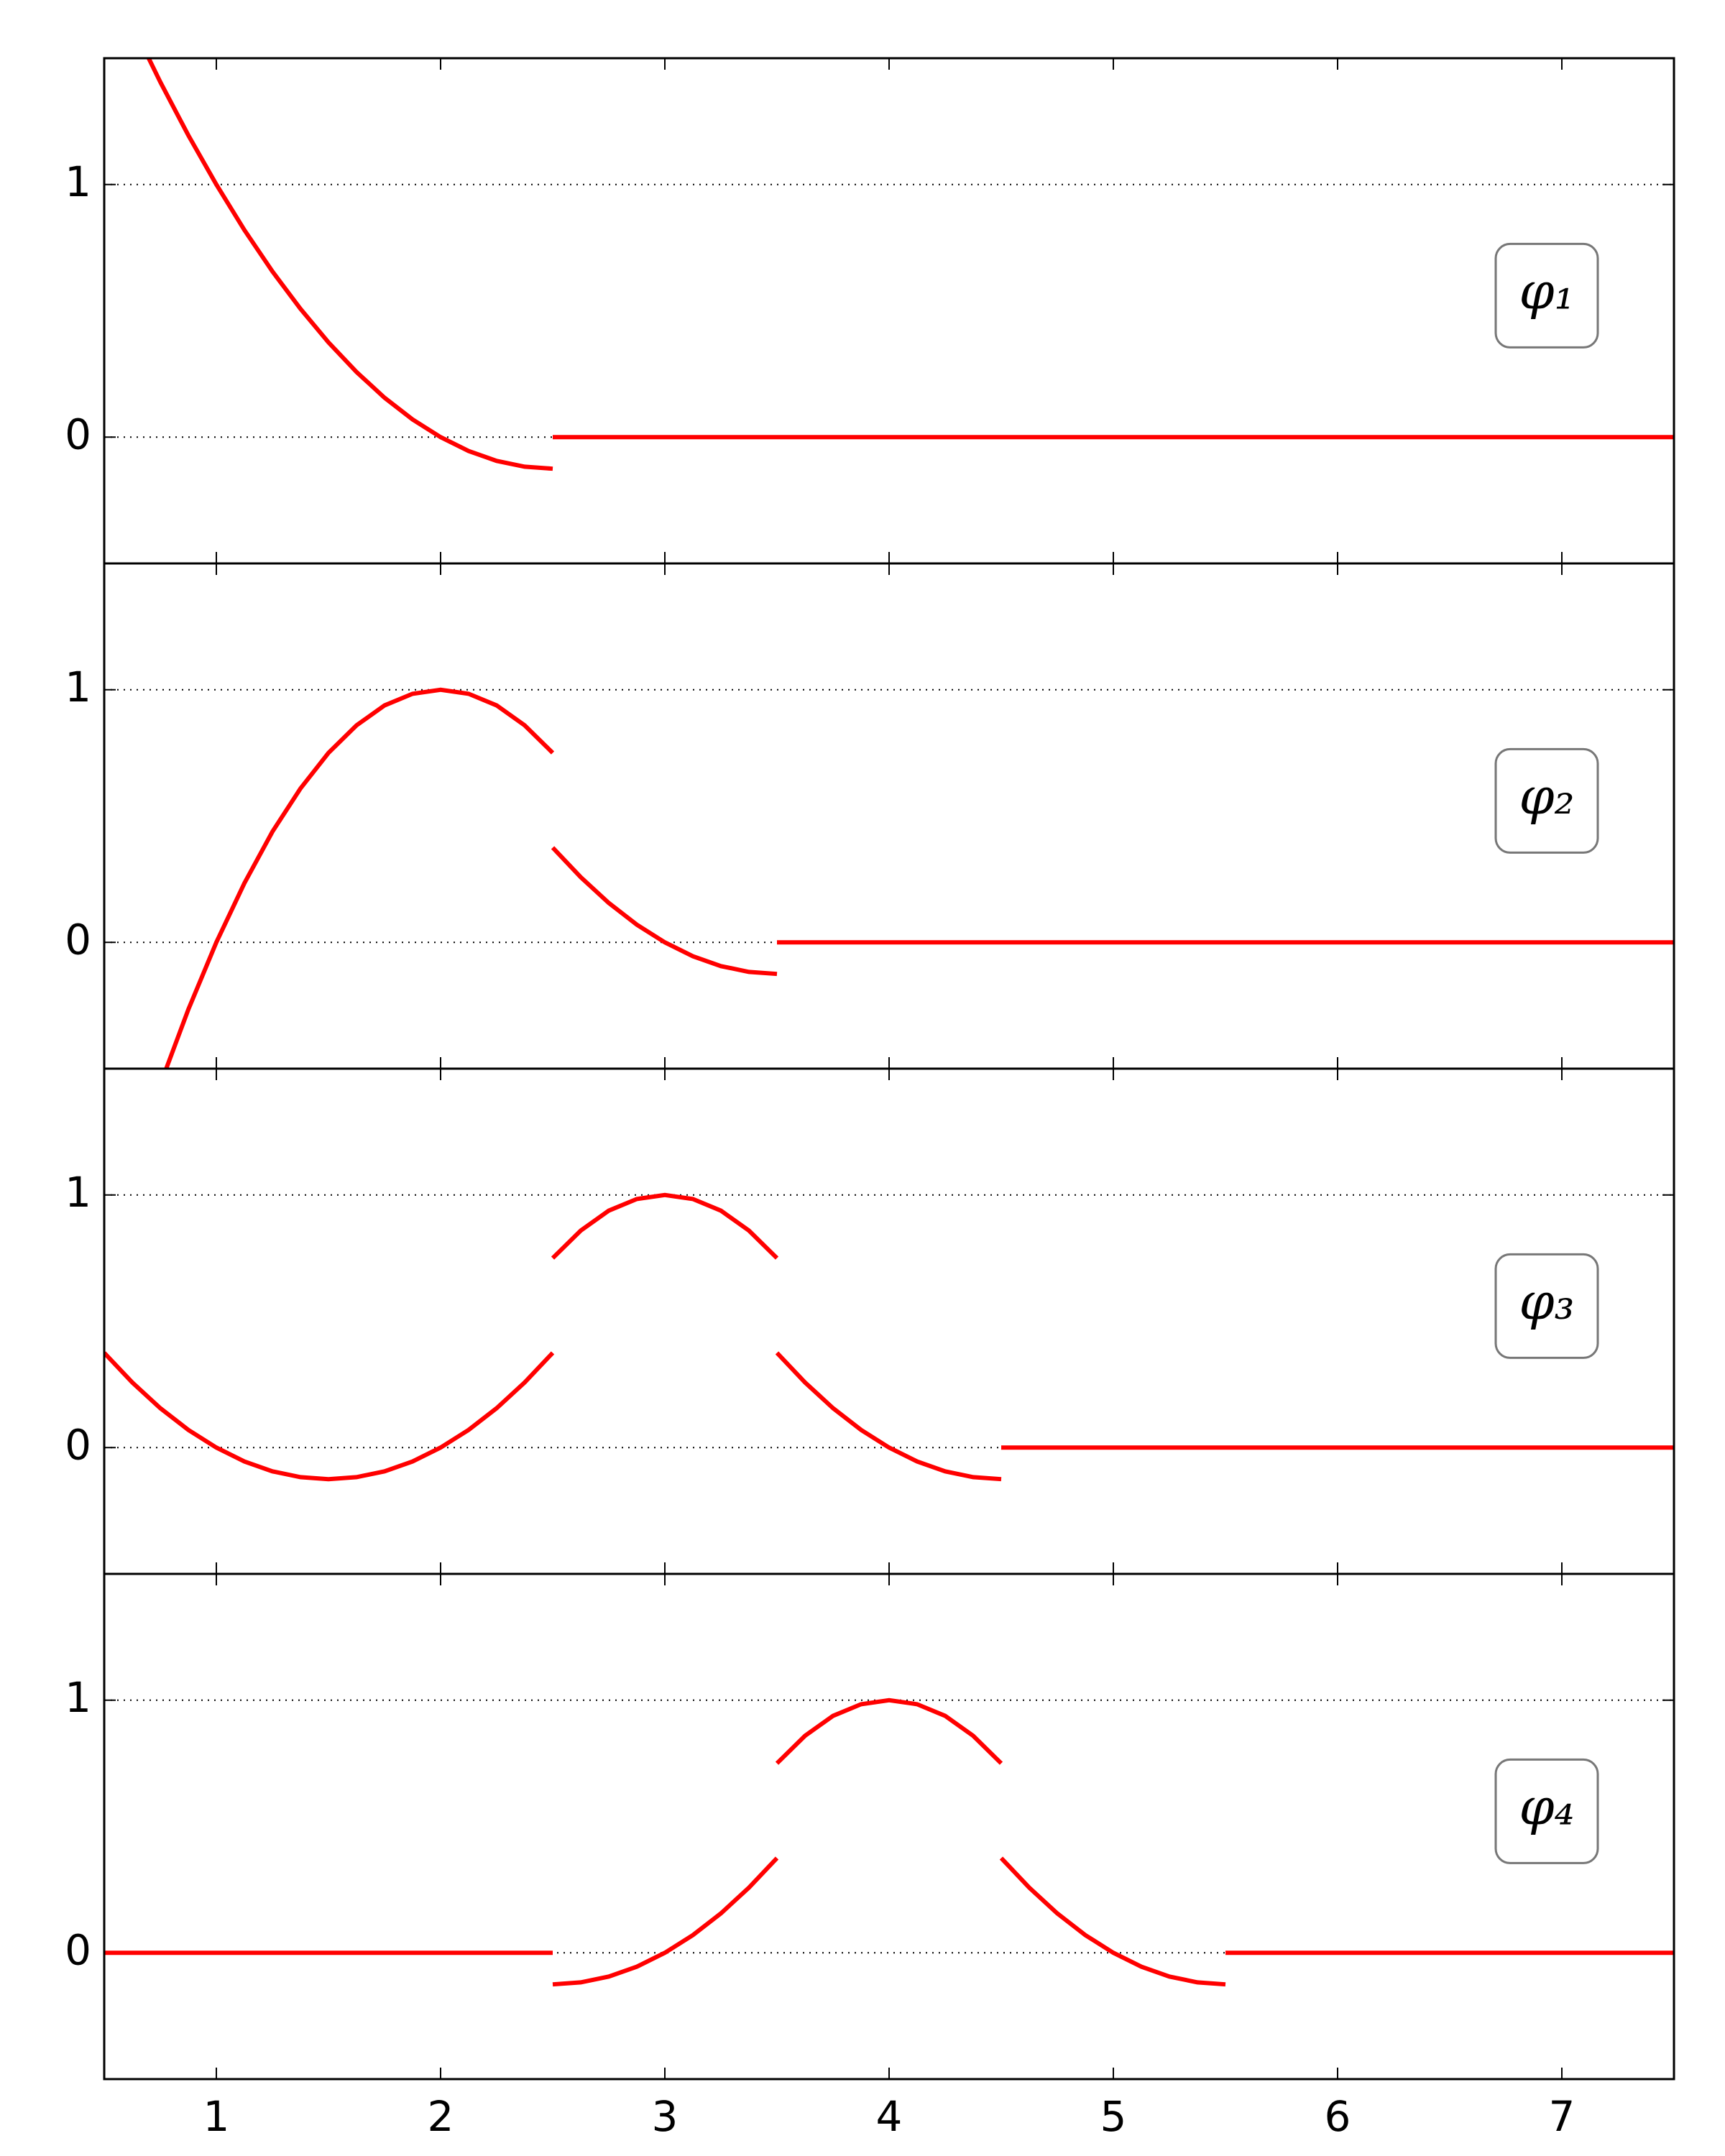 Image resolution: width=1725 pixels, height=2156 pixels. I want to click on x-tick-label: 2, so click(441, 2116).